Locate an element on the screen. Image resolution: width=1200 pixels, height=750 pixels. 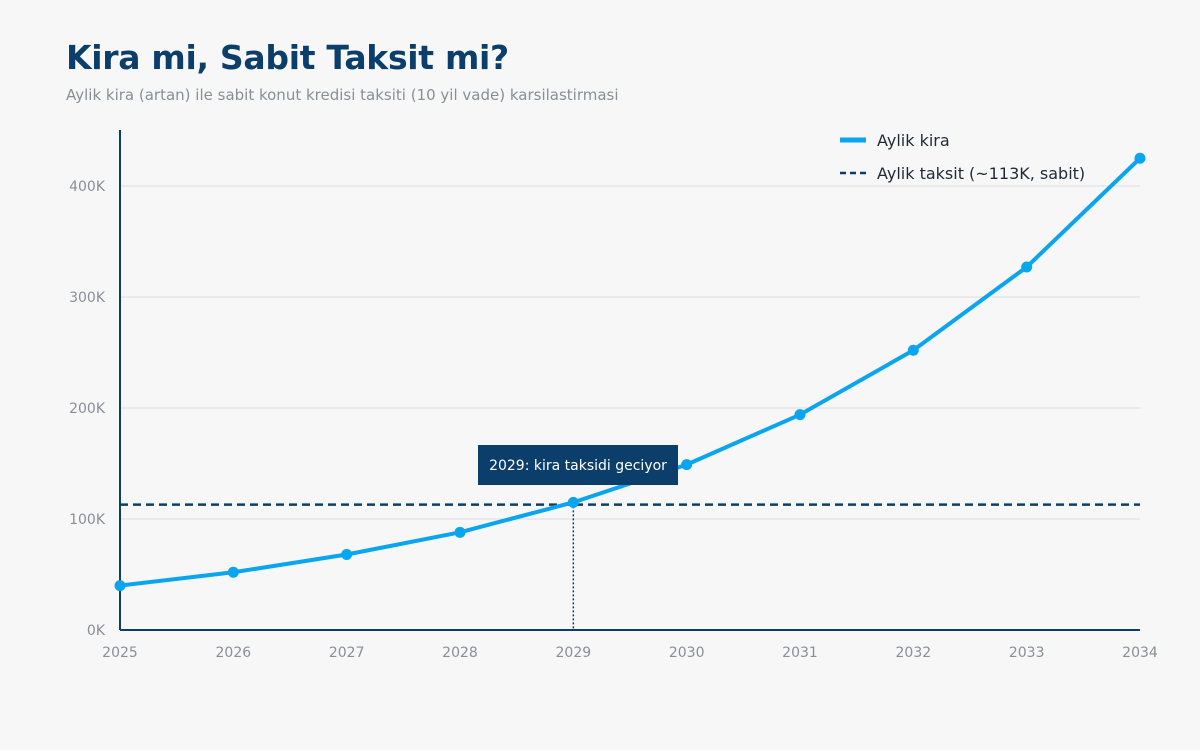
x-tick-label: 2026 is located at coordinates (234, 653).